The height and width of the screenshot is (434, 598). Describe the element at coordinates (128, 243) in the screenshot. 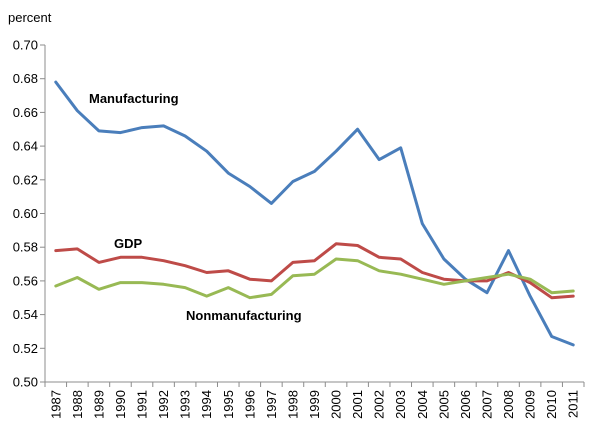

I see `series-label-gdp: GDP` at that location.